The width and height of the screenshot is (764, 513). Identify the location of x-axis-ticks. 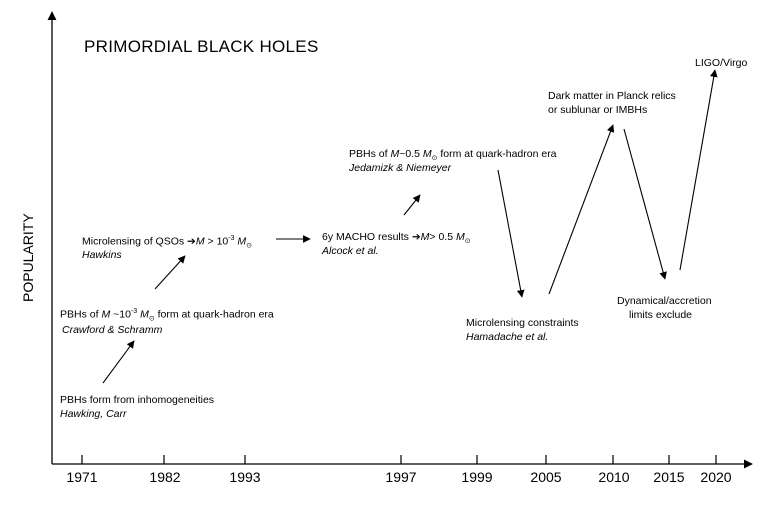
(399, 459).